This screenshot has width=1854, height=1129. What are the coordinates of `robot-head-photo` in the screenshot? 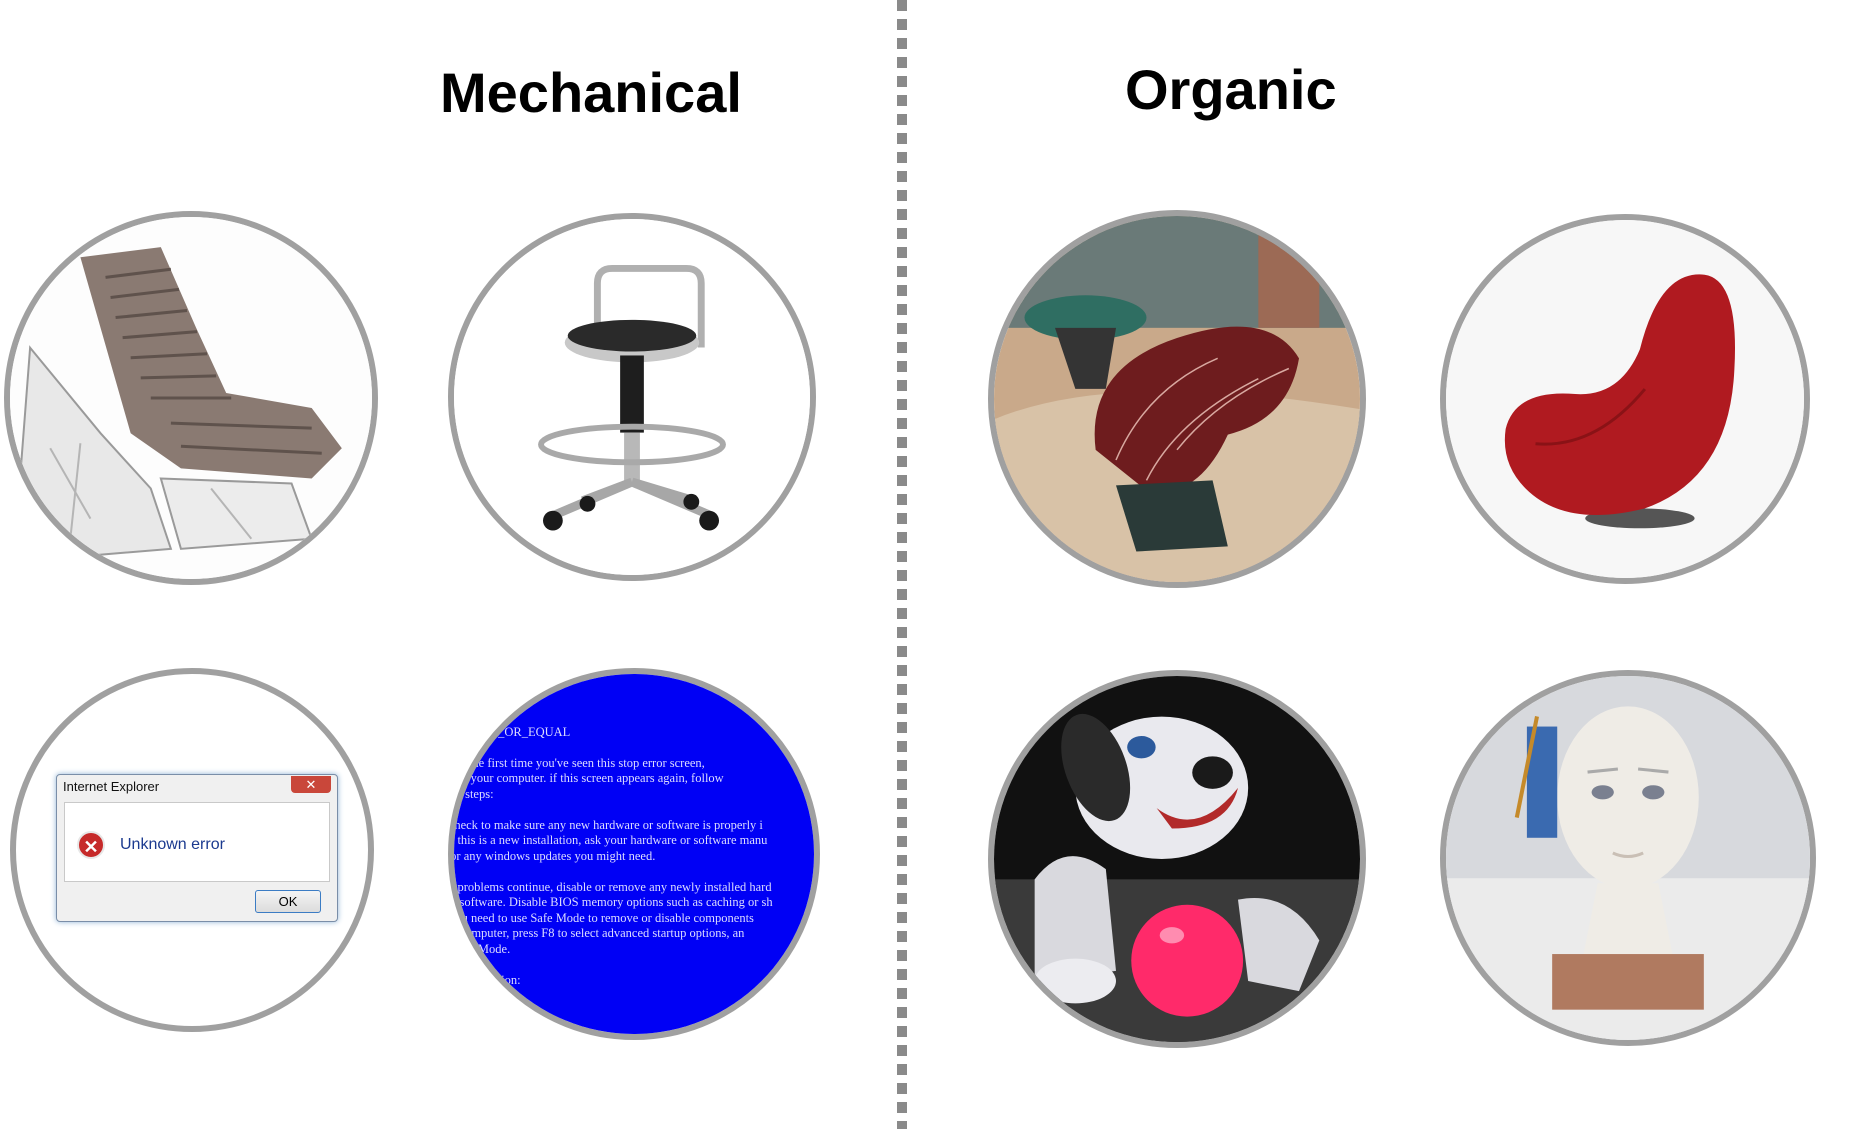 It's located at (1628, 858).